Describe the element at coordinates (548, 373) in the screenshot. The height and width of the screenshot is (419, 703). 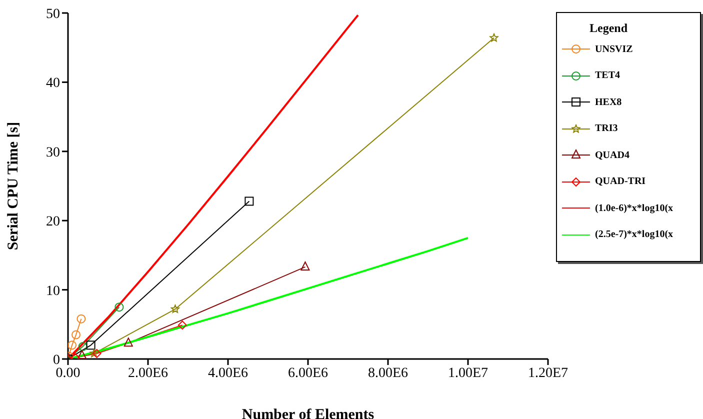
I see `x-tick-label: 1.20E7` at that location.